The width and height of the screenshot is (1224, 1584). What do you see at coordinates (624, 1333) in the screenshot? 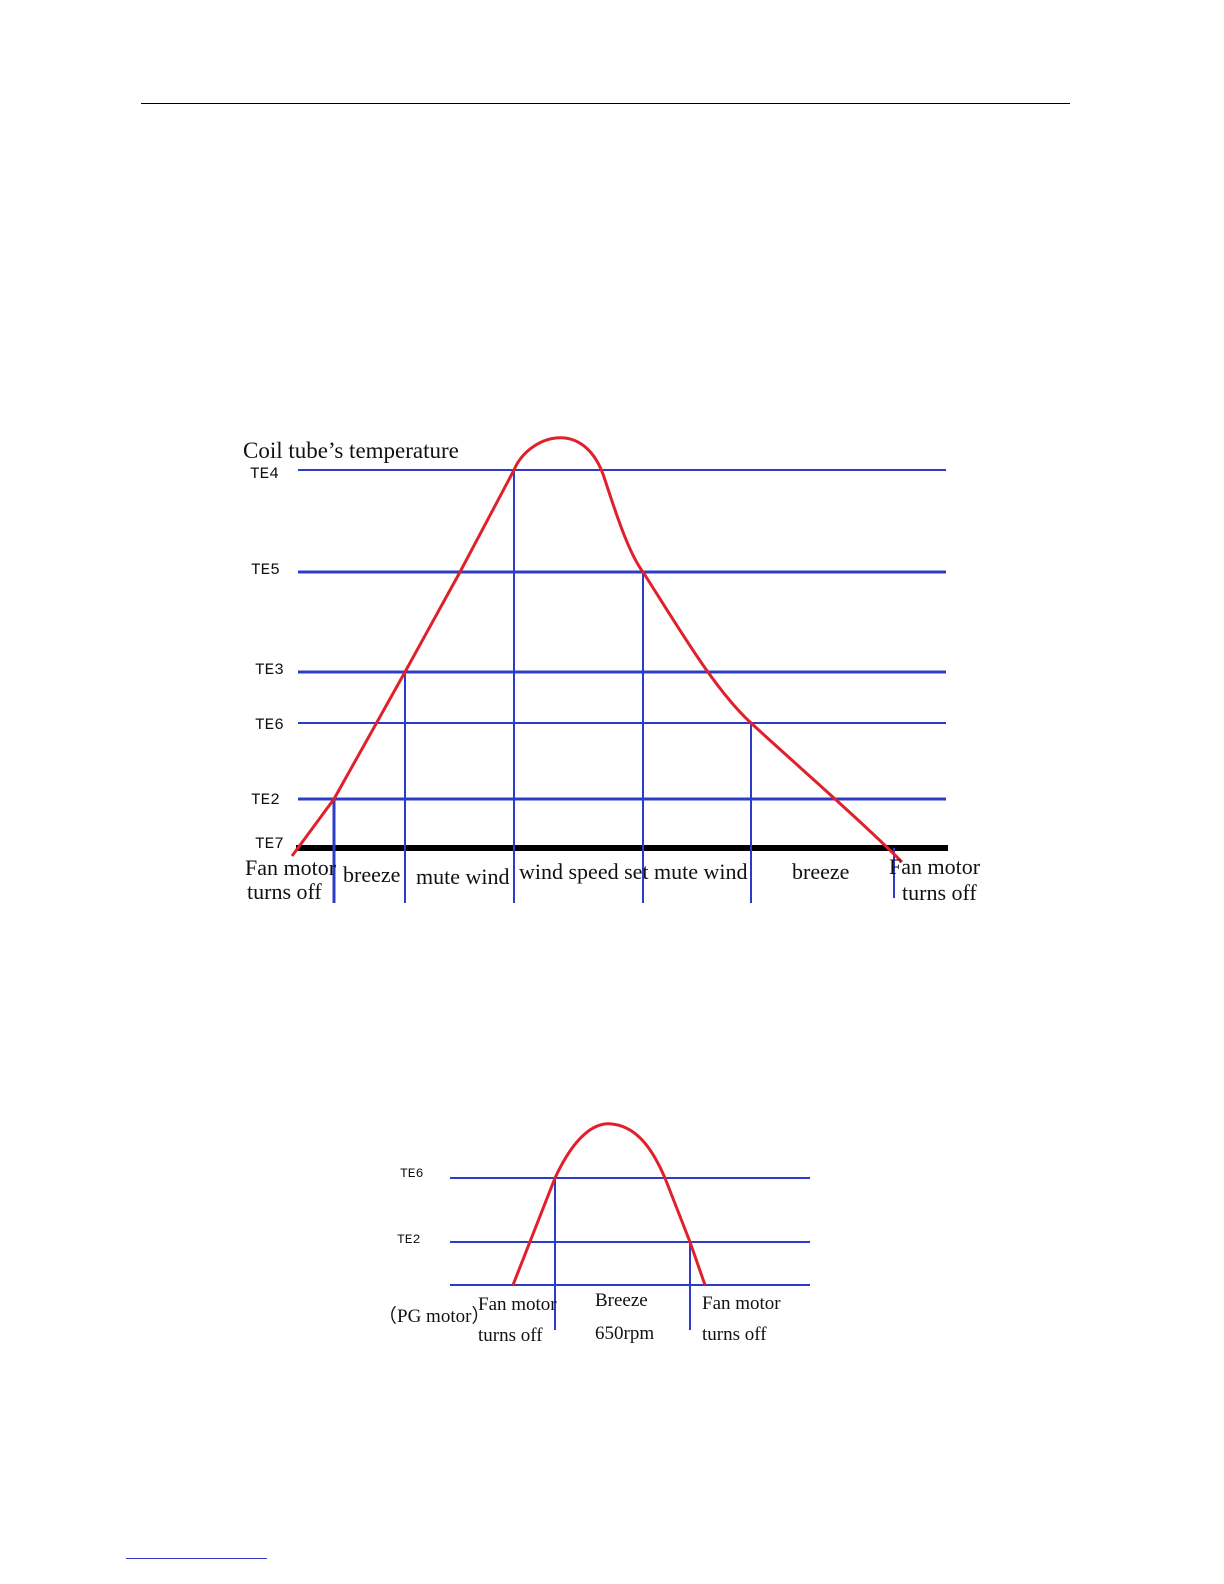
I see `zone-label-line: 650rpm` at bounding box center [624, 1333].